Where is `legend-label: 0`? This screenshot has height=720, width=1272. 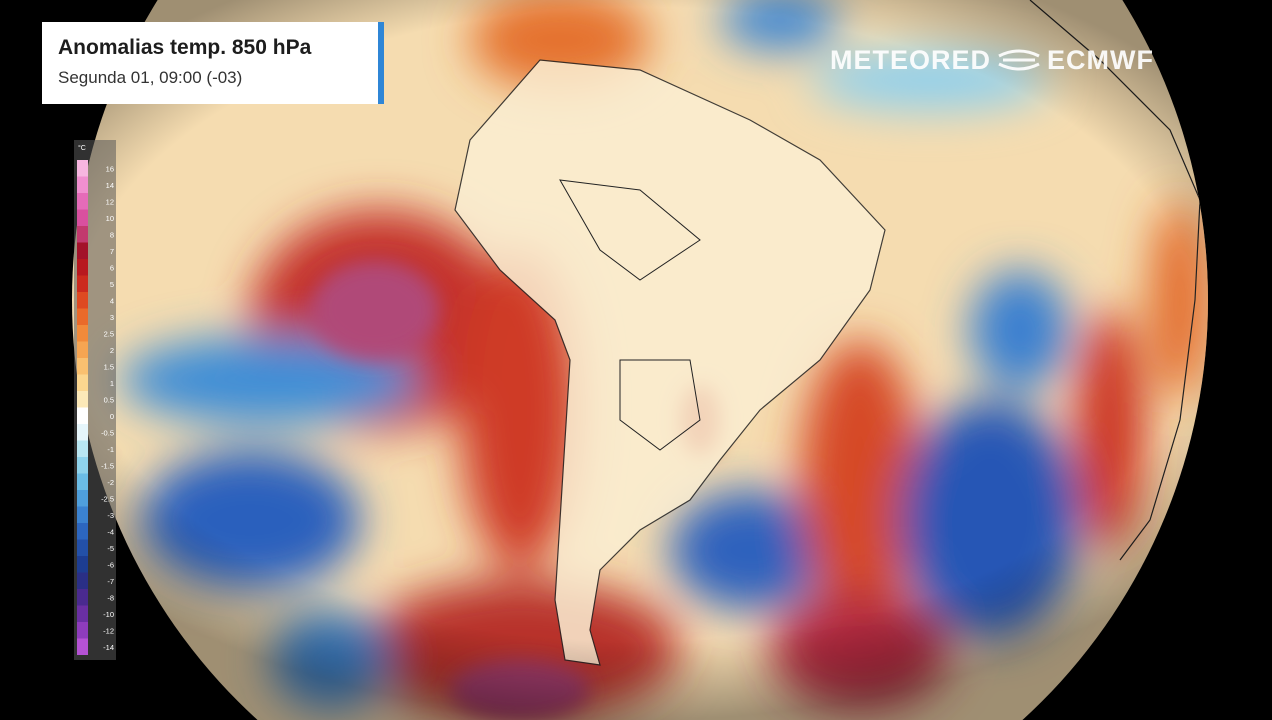 legend-label: 0 is located at coordinates (112, 416).